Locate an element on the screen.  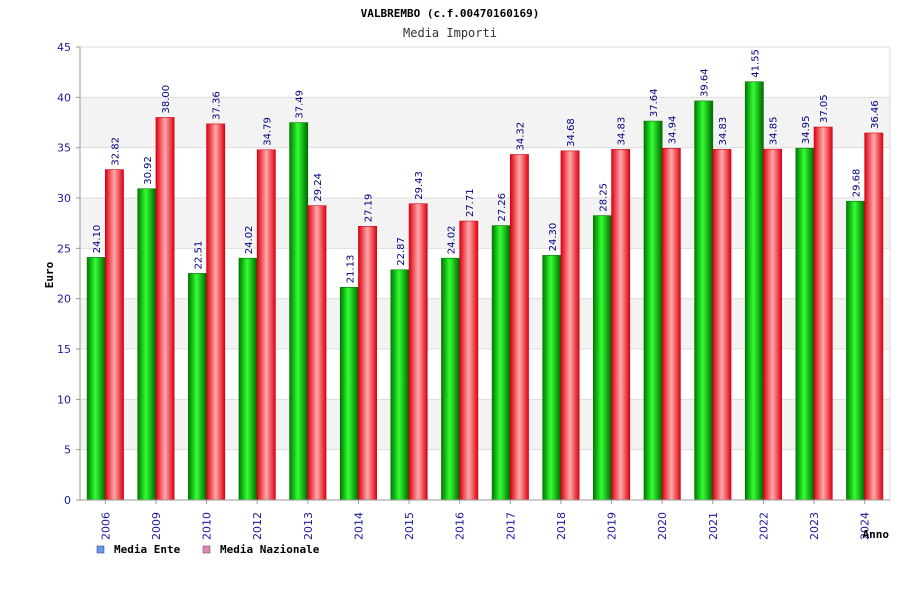
legend-swatch-media-nazionale is located at coordinates (206, 549).